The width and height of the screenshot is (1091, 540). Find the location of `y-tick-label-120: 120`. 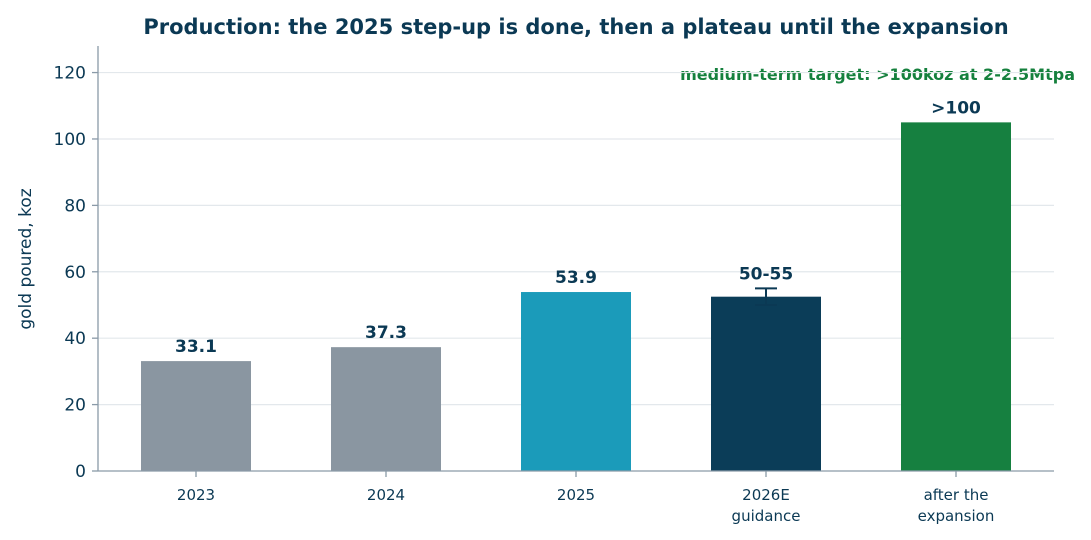

y-tick-label-120: 120 is located at coordinates (70, 74).